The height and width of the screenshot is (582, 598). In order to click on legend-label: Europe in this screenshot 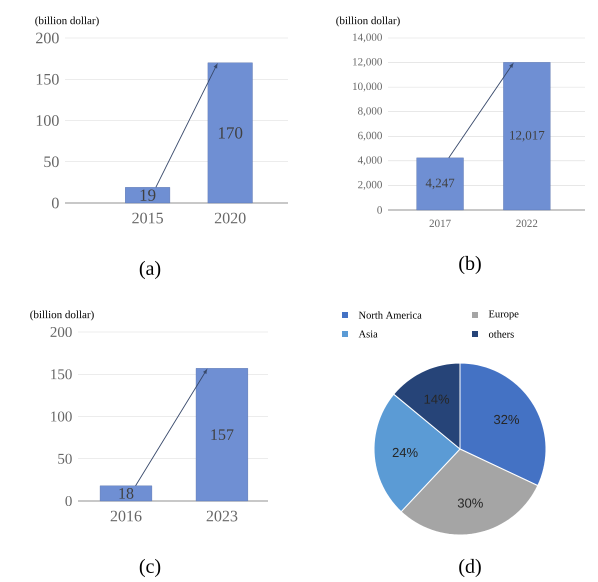, I will do `click(503, 315)`.